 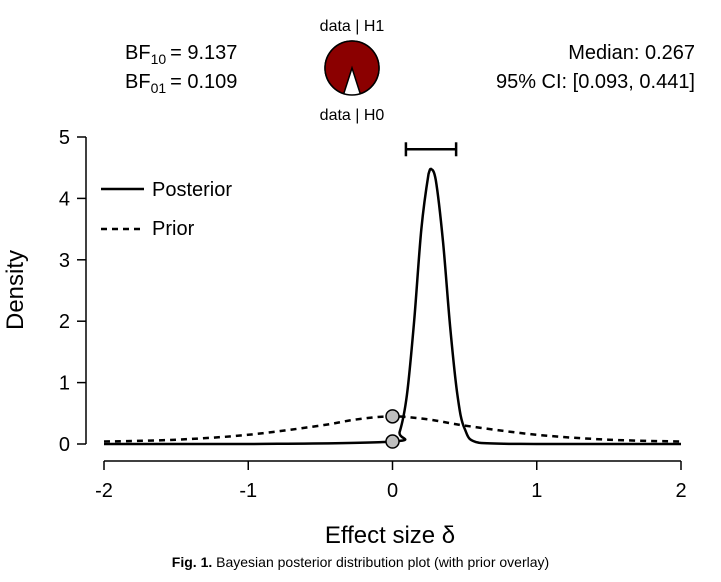 I want to click on caption-label: Fig. 1., so click(x=192, y=562).